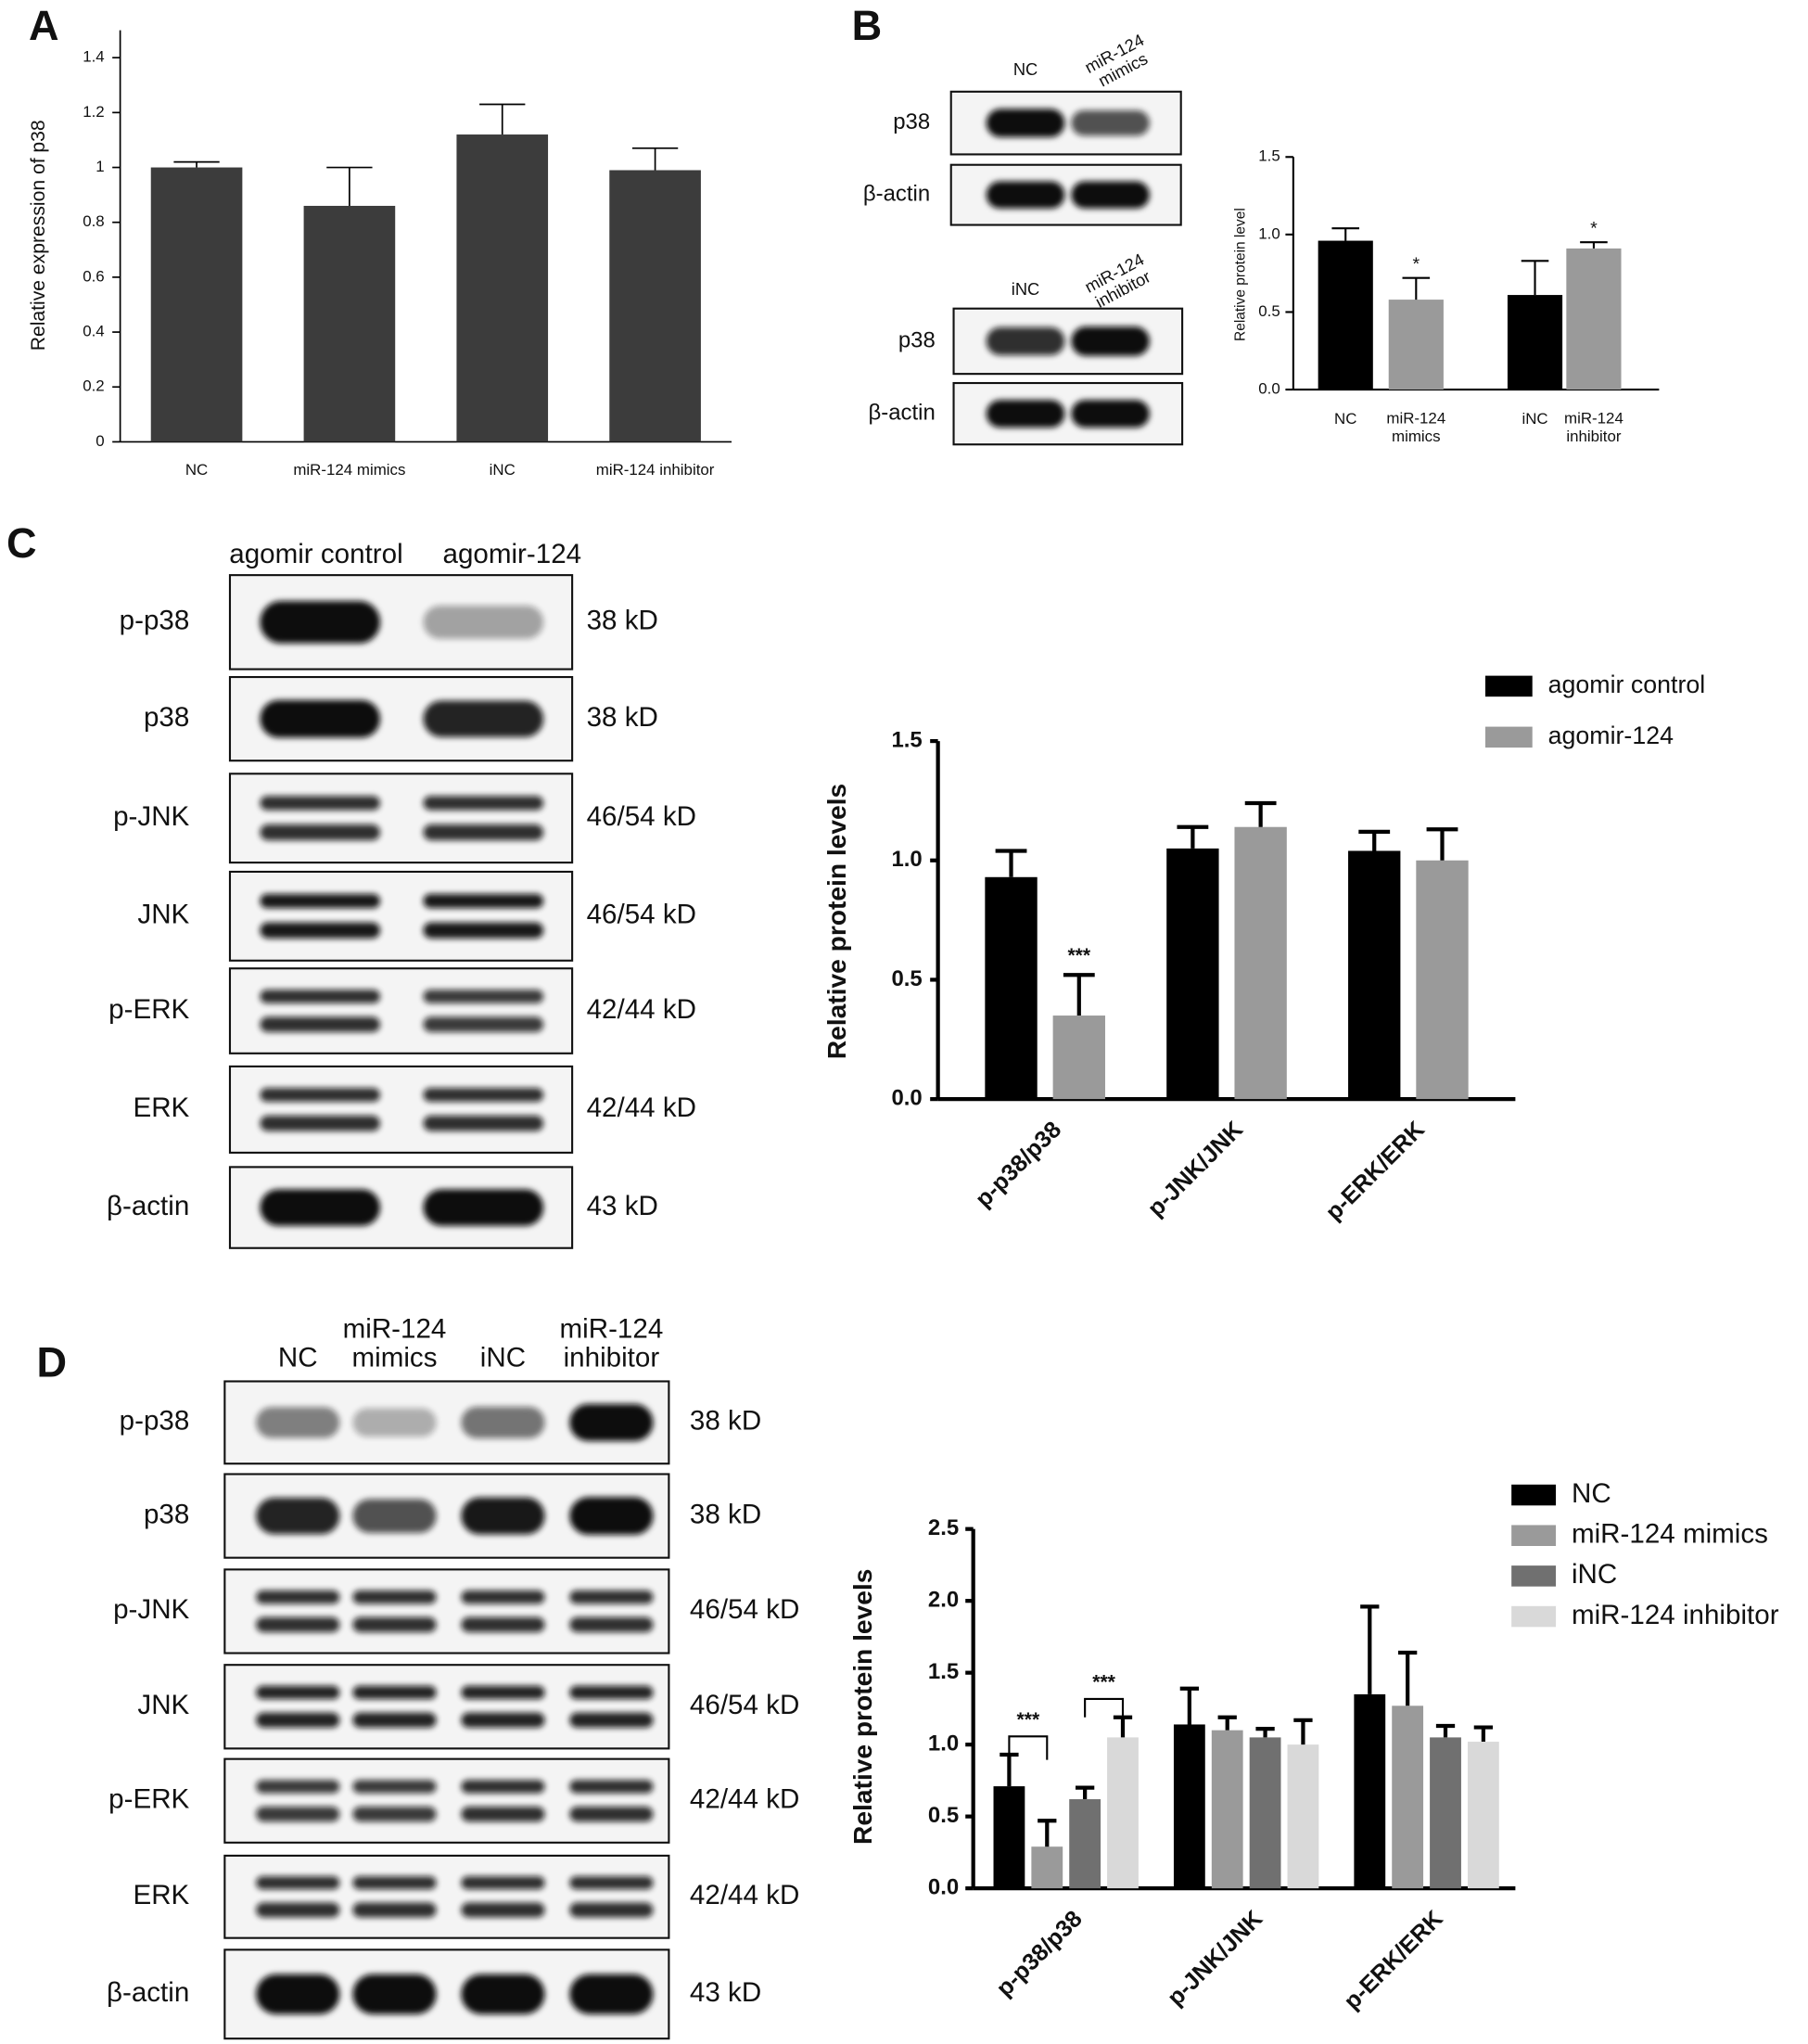  I want to click on lane-label: agomir-124, so click(513, 554).